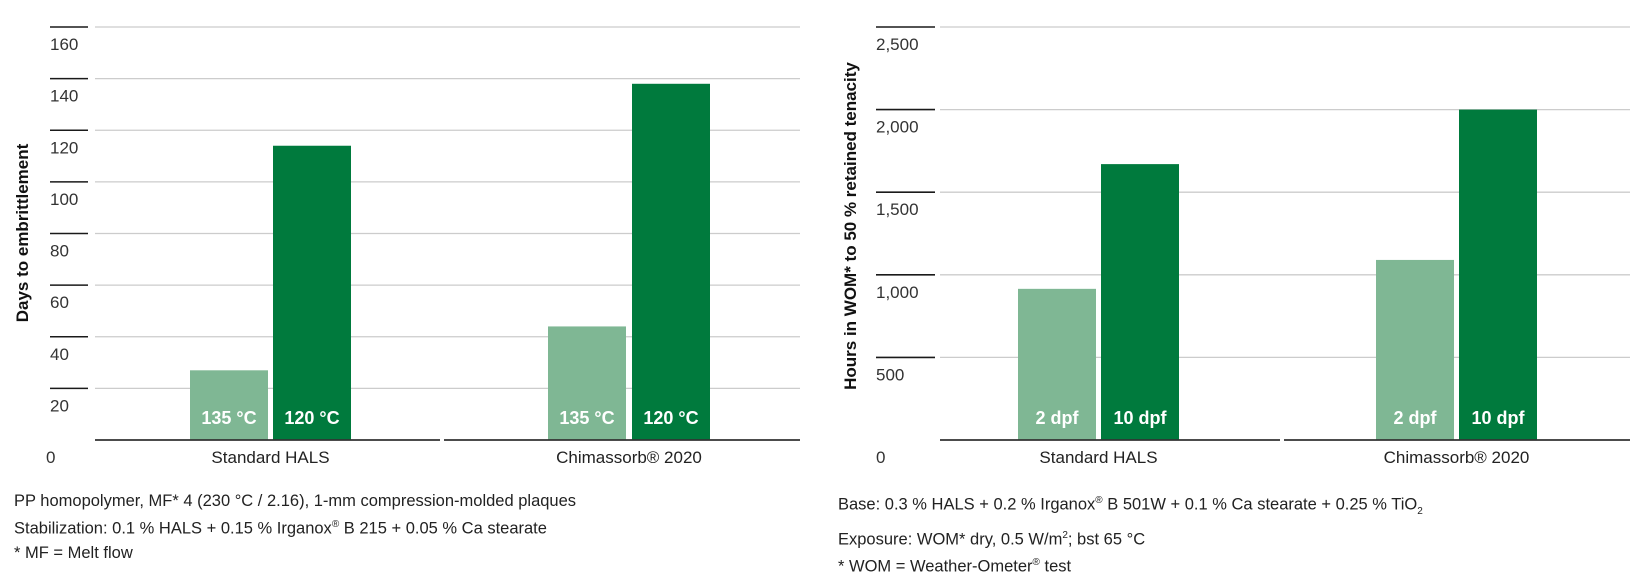 The width and height of the screenshot is (1651, 579). Describe the element at coordinates (64, 44) in the screenshot. I see `y-tick-label: 160` at that location.